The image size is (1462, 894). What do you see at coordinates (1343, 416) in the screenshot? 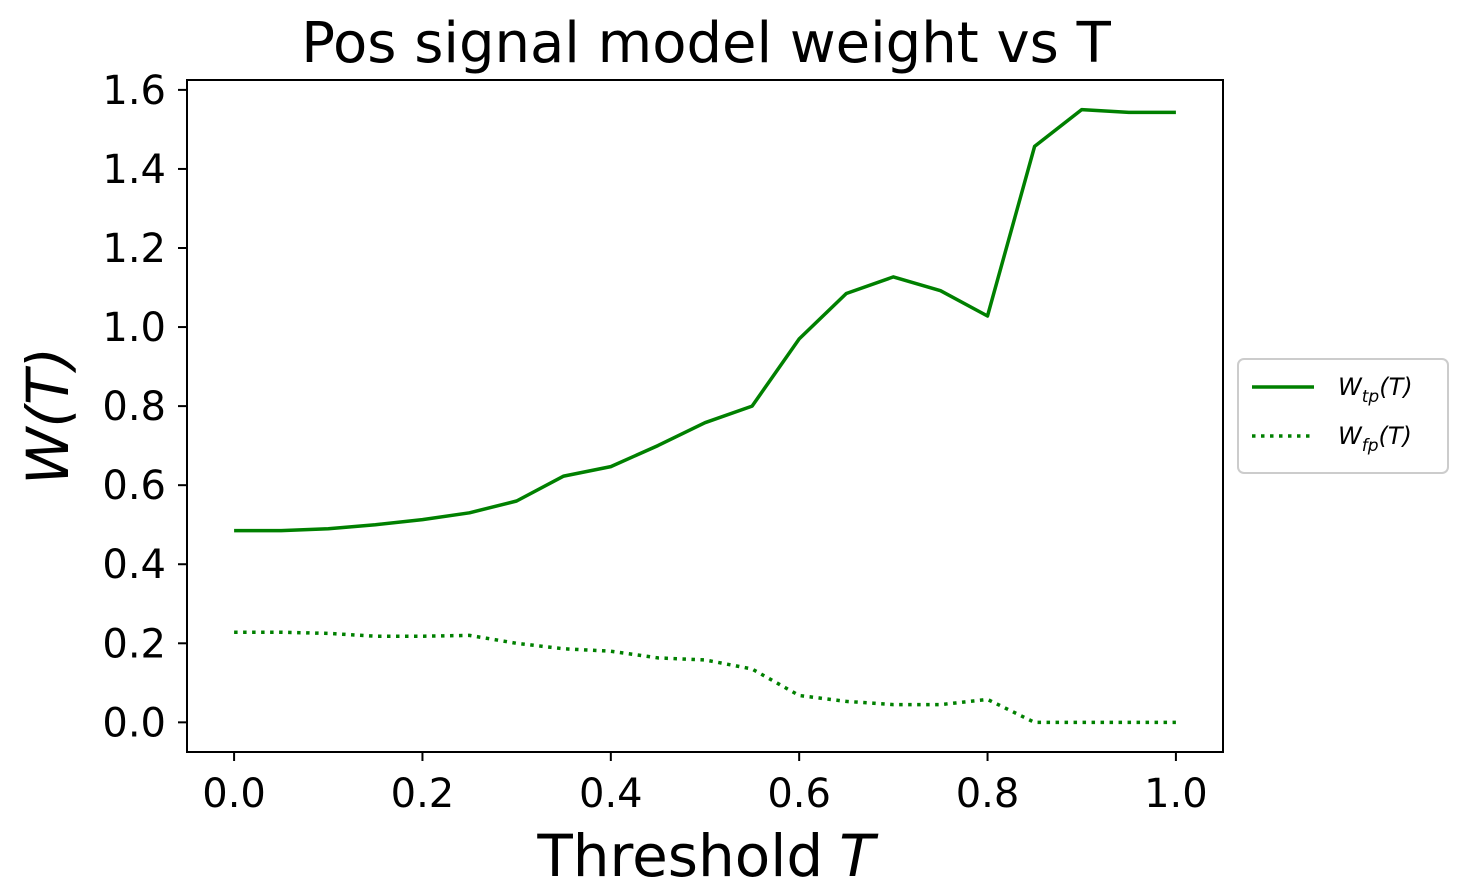
I see `legend: Wtp(T) Wfp(T)` at bounding box center [1343, 416].